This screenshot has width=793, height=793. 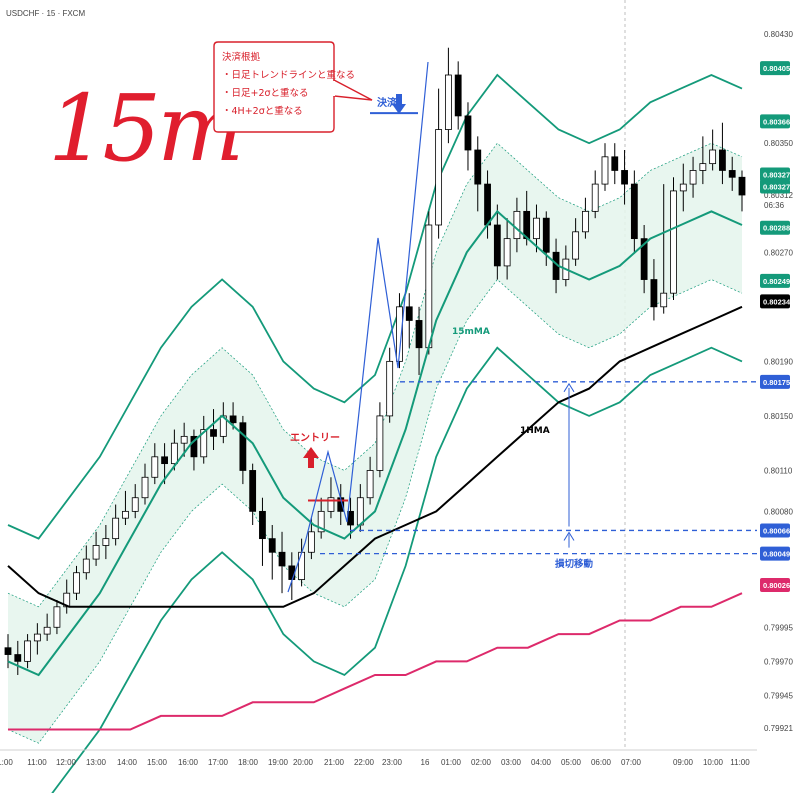 What do you see at coordinates (778, 511) in the screenshot?
I see `price-tick: 0.80080` at bounding box center [778, 511].